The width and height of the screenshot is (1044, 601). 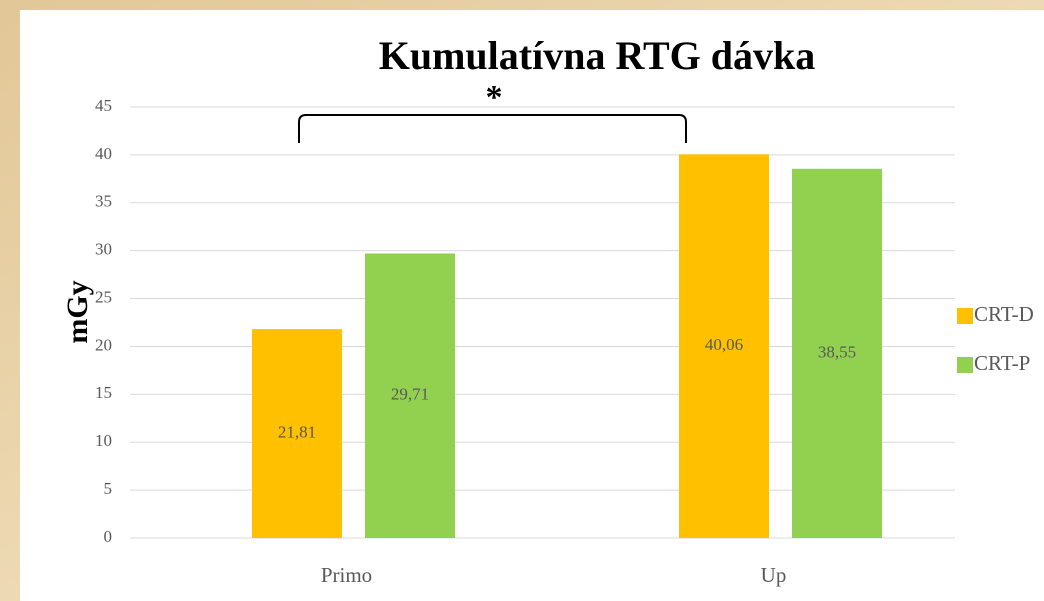 What do you see at coordinates (1004, 314) in the screenshot?
I see `legend-label: CRT-D` at bounding box center [1004, 314].